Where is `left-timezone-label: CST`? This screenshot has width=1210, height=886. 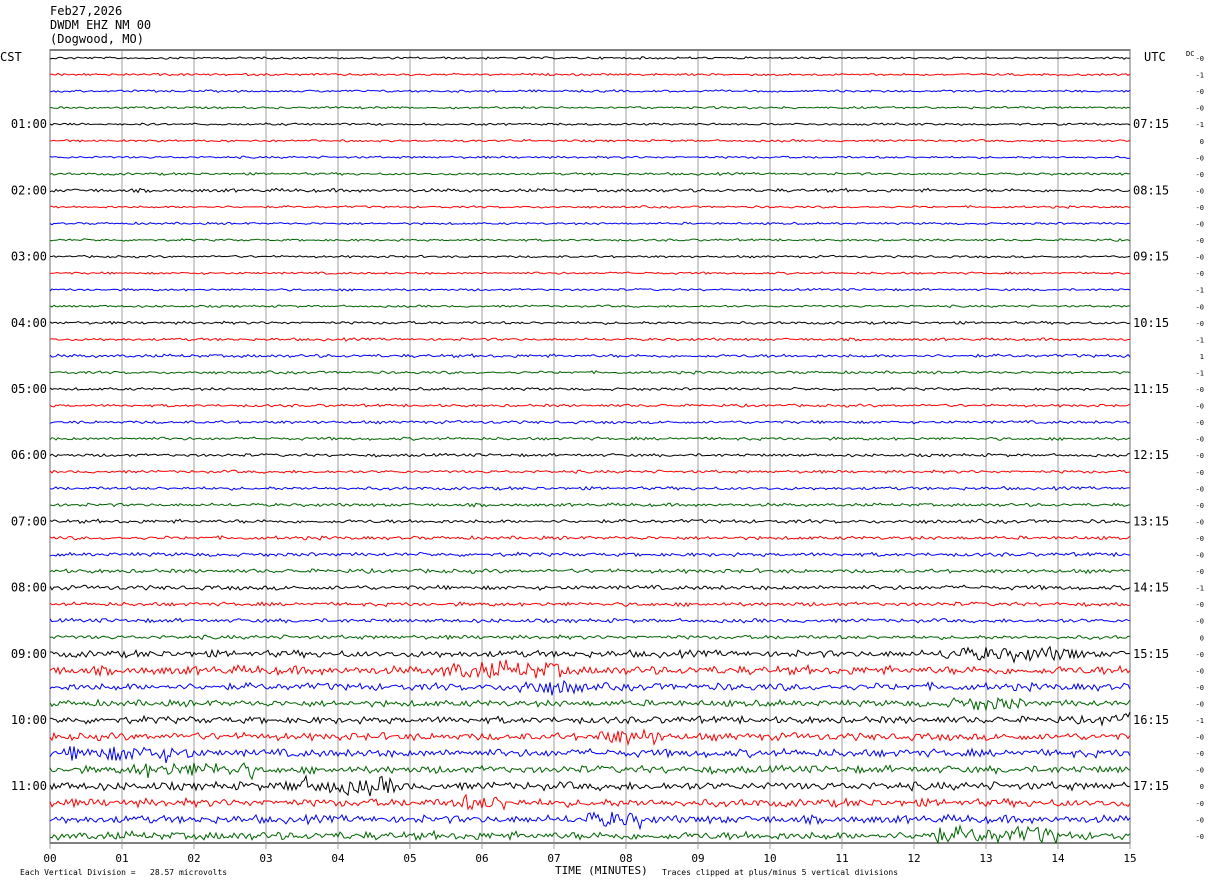 left-timezone-label: CST is located at coordinates (11, 57).